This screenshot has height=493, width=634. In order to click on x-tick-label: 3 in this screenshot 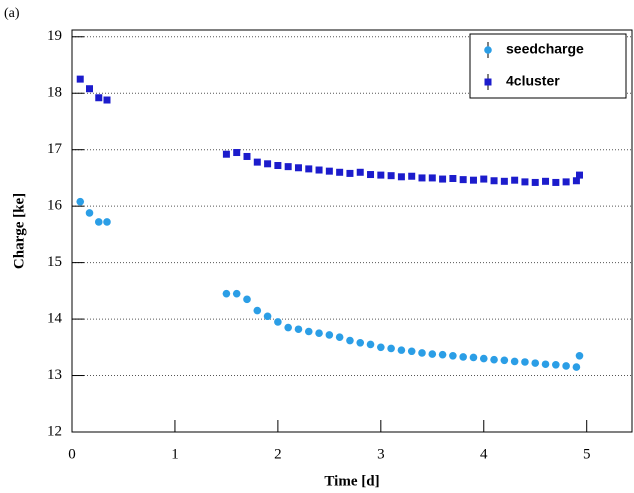, I will do `click(381, 454)`.